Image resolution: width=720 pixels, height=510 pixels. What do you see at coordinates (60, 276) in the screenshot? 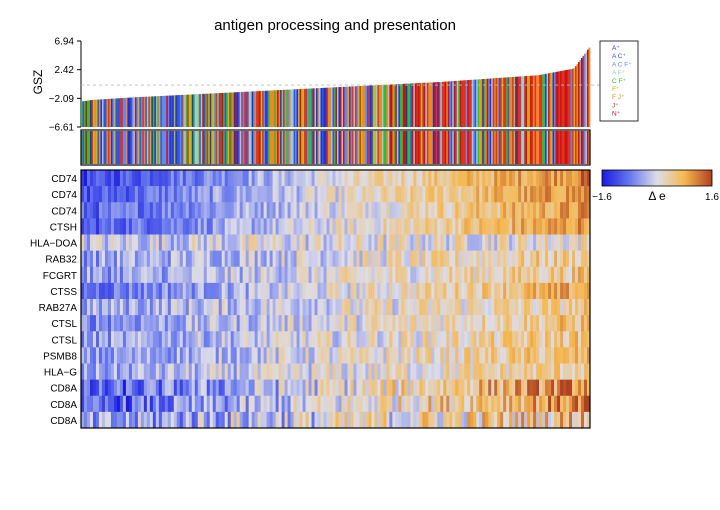
I see `row-label: FCGRT` at bounding box center [60, 276].